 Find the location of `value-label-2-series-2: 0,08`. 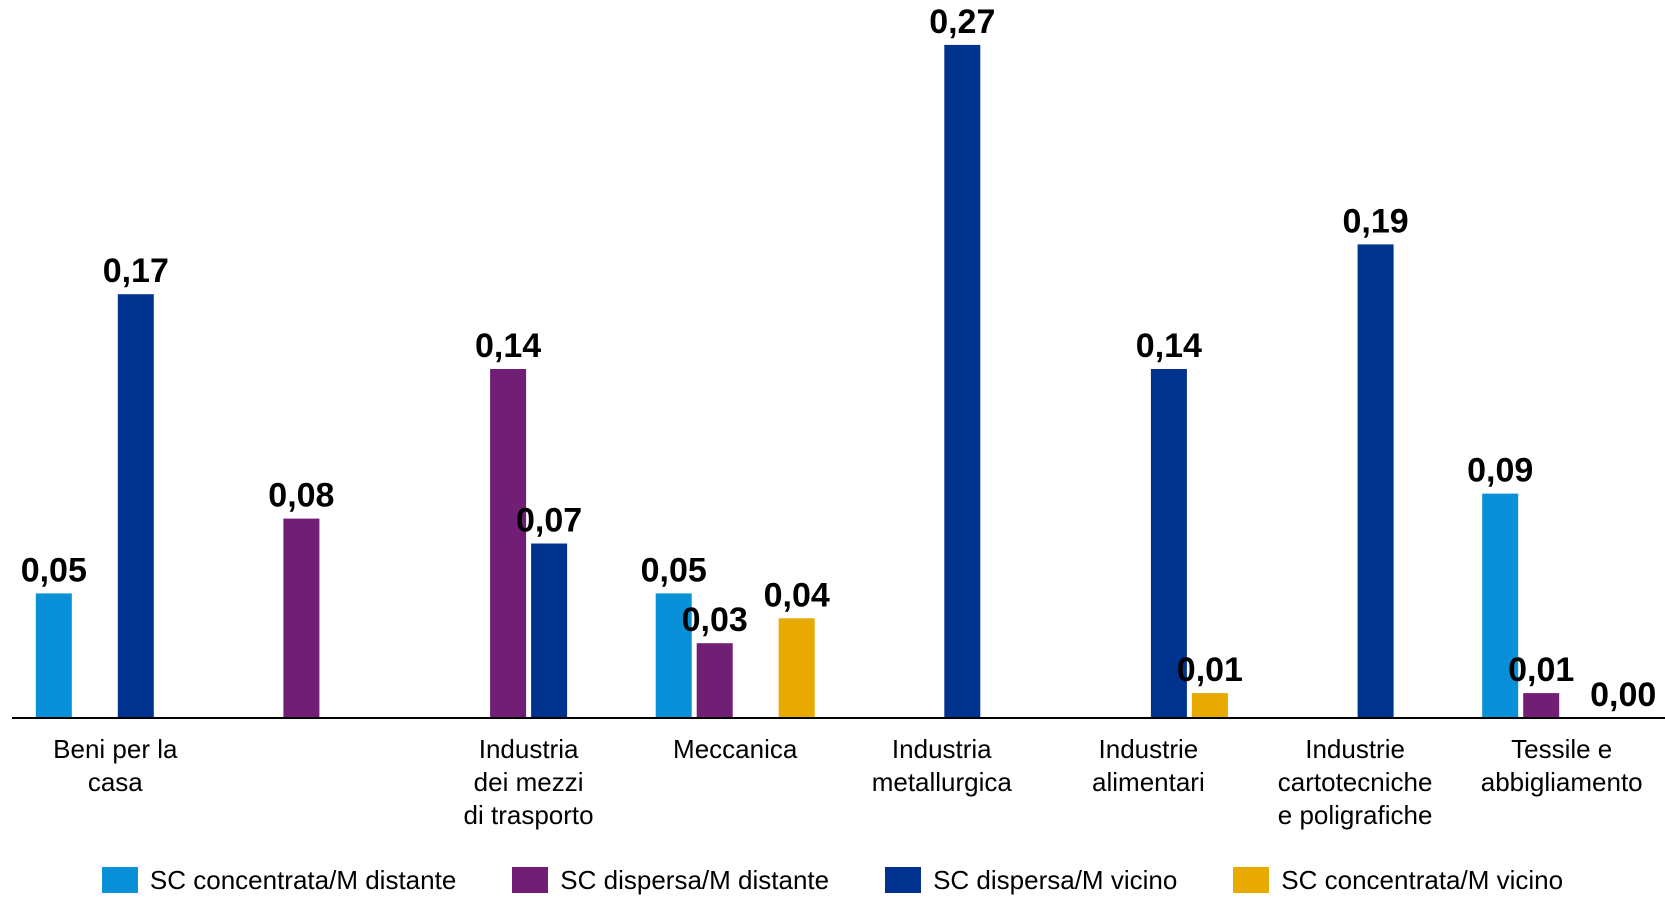

value-label-2-series-2: 0,08 is located at coordinates (301, 496).